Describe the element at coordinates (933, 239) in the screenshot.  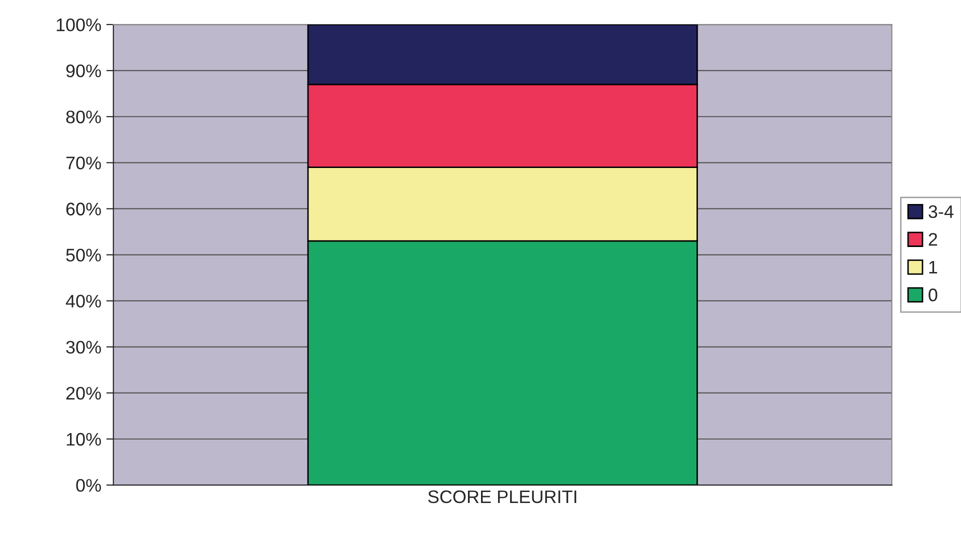
I see `legend-label: 2` at that location.